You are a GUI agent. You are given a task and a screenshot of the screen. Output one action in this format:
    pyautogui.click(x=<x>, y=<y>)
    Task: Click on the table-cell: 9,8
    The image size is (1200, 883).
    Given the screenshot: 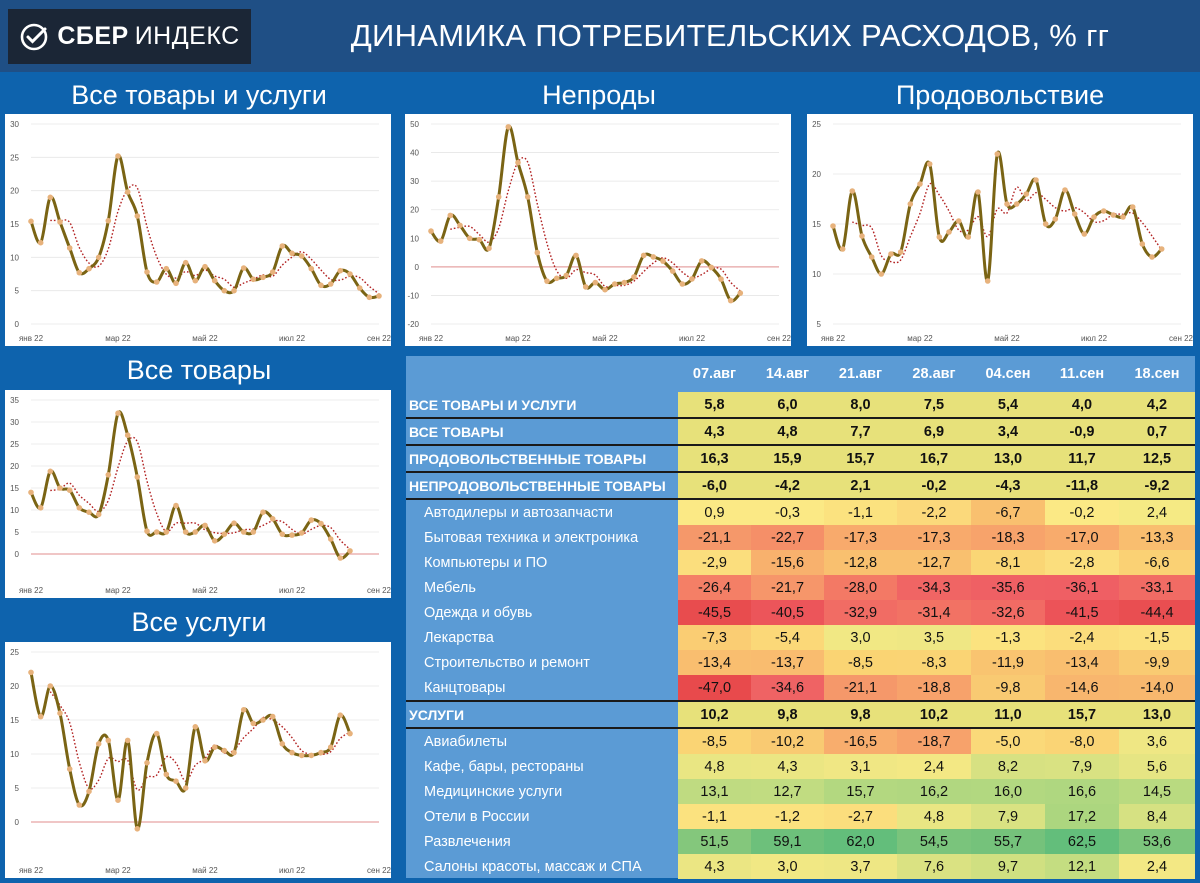 What is the action you would take?
    pyautogui.click(x=860, y=714)
    